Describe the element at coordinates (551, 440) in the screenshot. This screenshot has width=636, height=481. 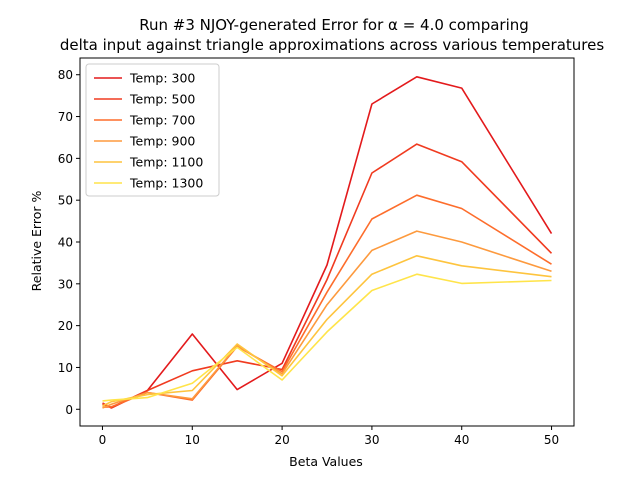
I see `x-tick-label-5: 50` at that location.